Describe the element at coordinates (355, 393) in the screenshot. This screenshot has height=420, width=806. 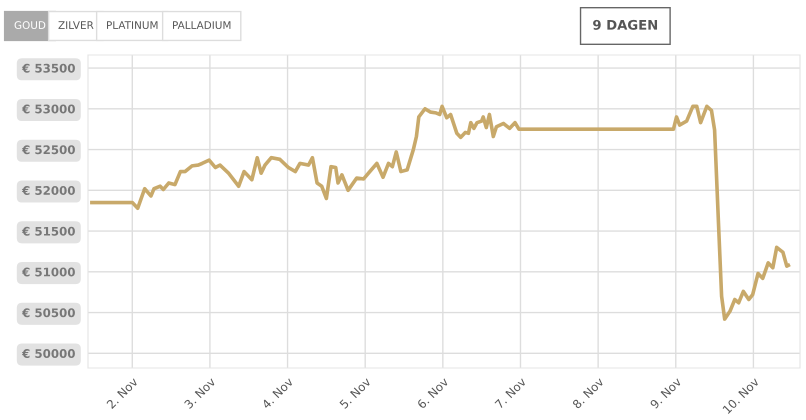
I see `x-tick-label: 5. Nov` at that location.